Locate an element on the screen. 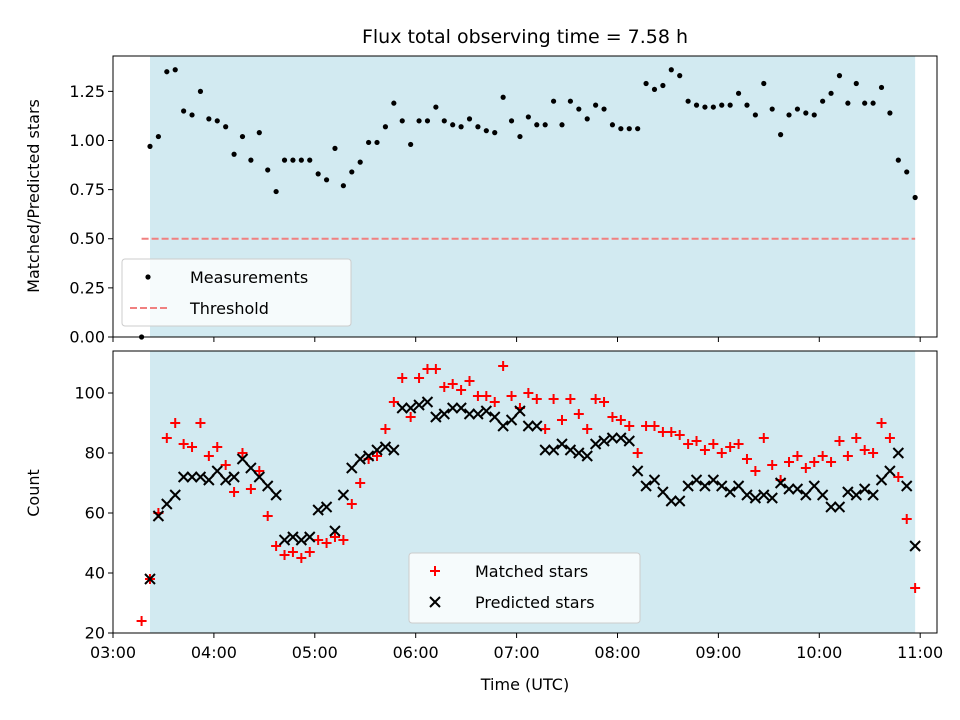 The image size is (960, 720). y-tick-label: 60 is located at coordinates (95, 513).